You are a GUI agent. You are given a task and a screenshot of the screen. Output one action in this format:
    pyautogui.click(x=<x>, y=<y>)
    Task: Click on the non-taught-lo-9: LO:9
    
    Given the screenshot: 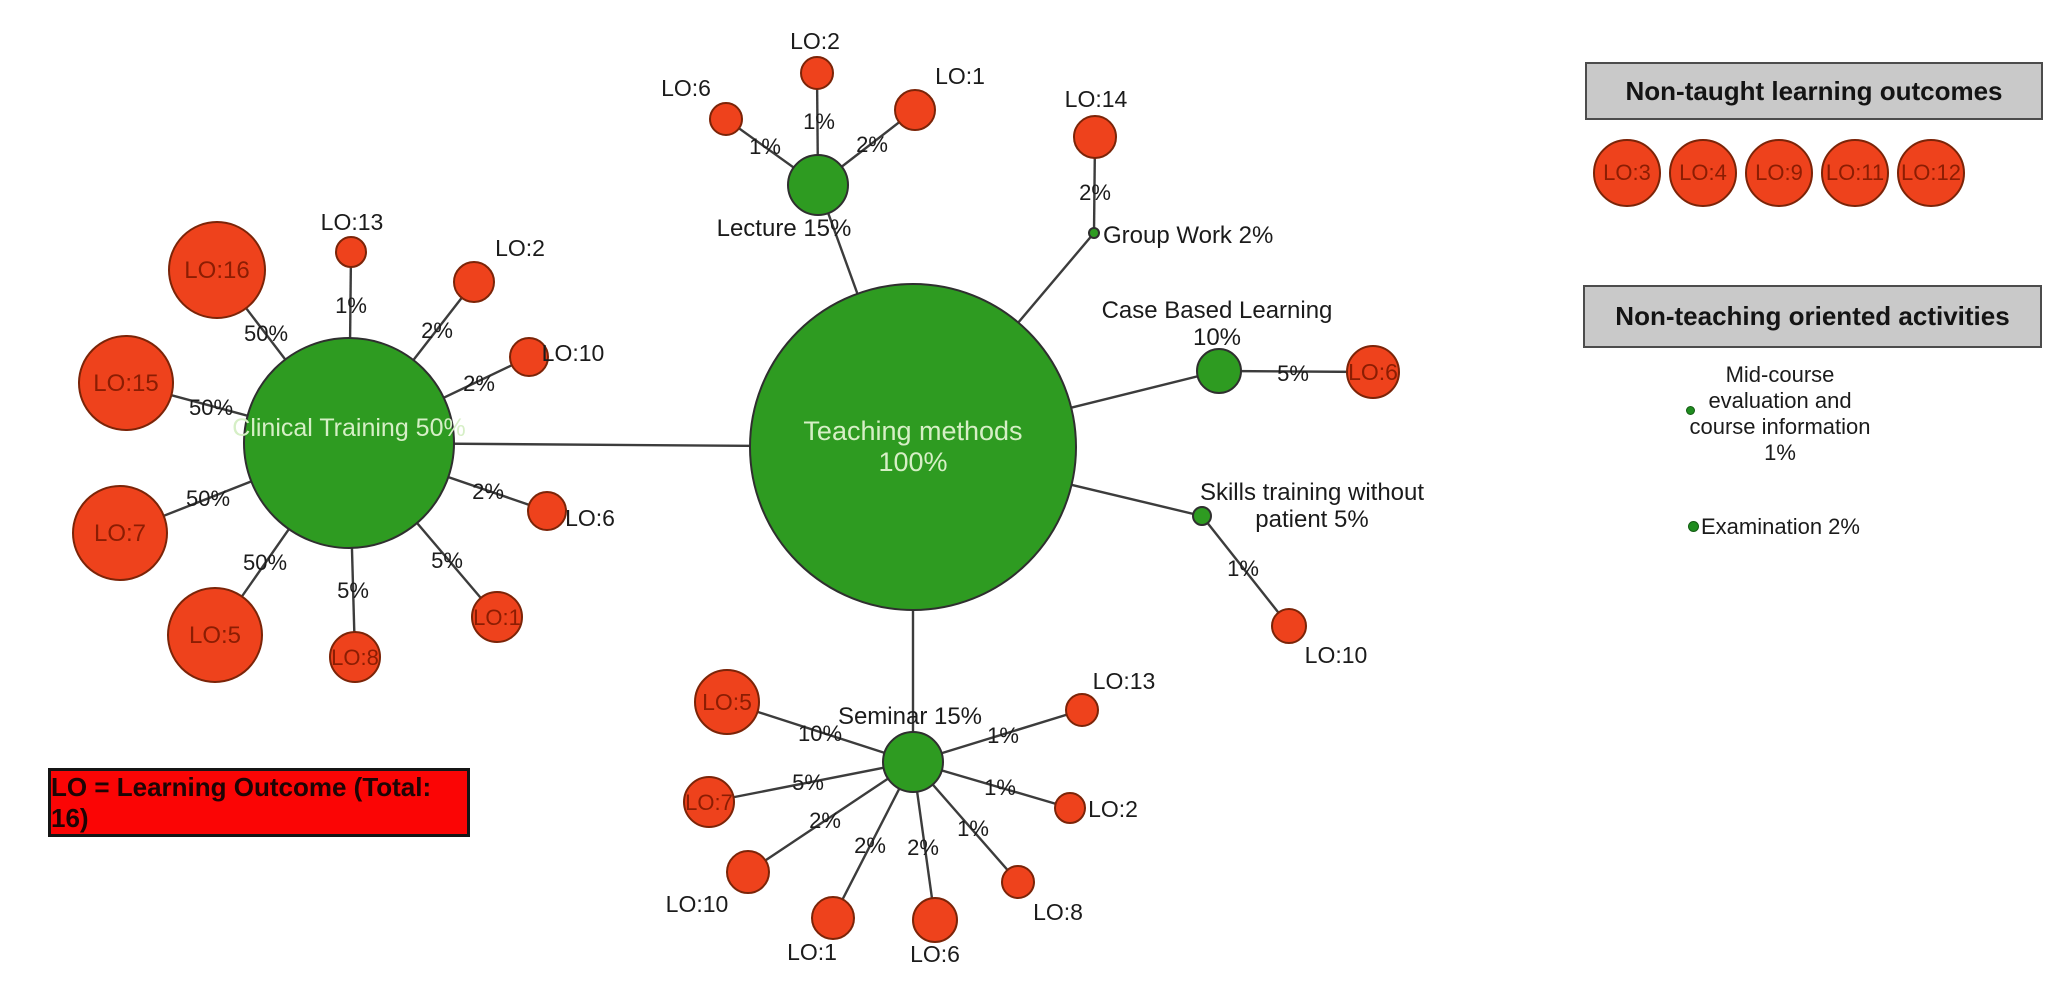 What is the action you would take?
    pyautogui.click(x=1779, y=173)
    